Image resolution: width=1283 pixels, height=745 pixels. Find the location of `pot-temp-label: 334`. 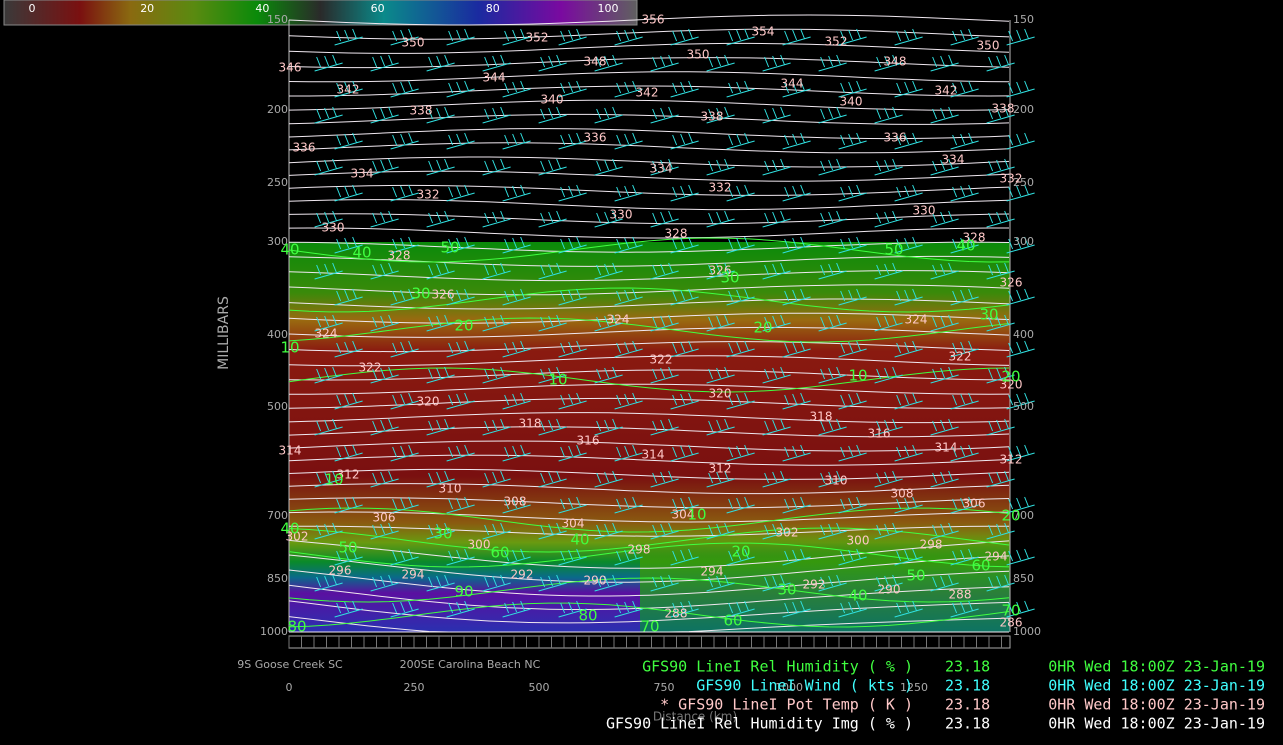

pot-temp-label: 334 is located at coordinates (953, 160).